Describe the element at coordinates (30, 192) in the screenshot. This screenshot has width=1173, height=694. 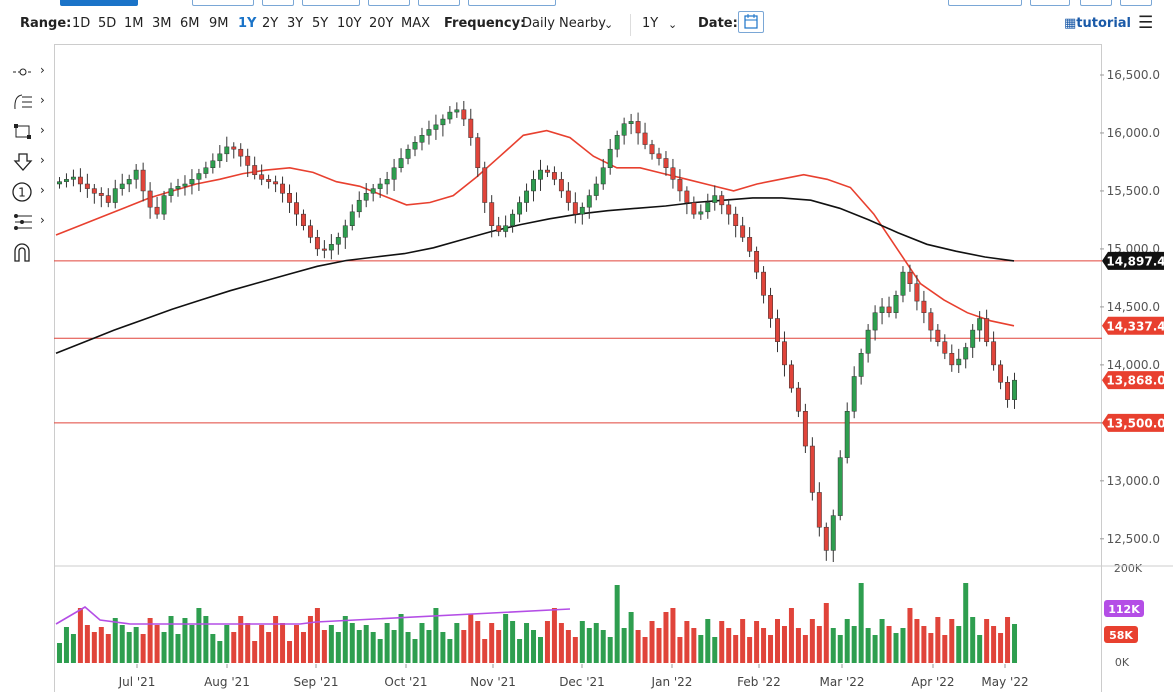
I see `side-tool-marker: 1 ›` at that location.